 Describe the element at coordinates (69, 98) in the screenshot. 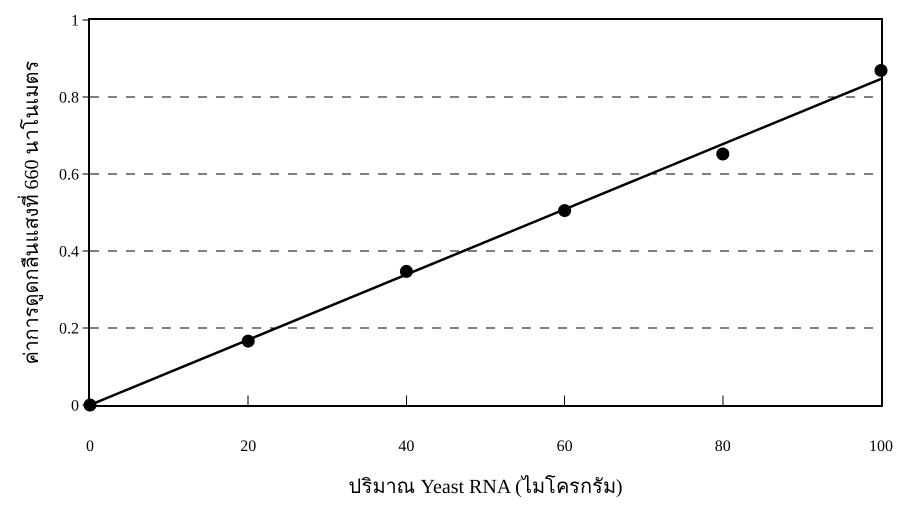

I see `y-tick-label: 0.8` at that location.